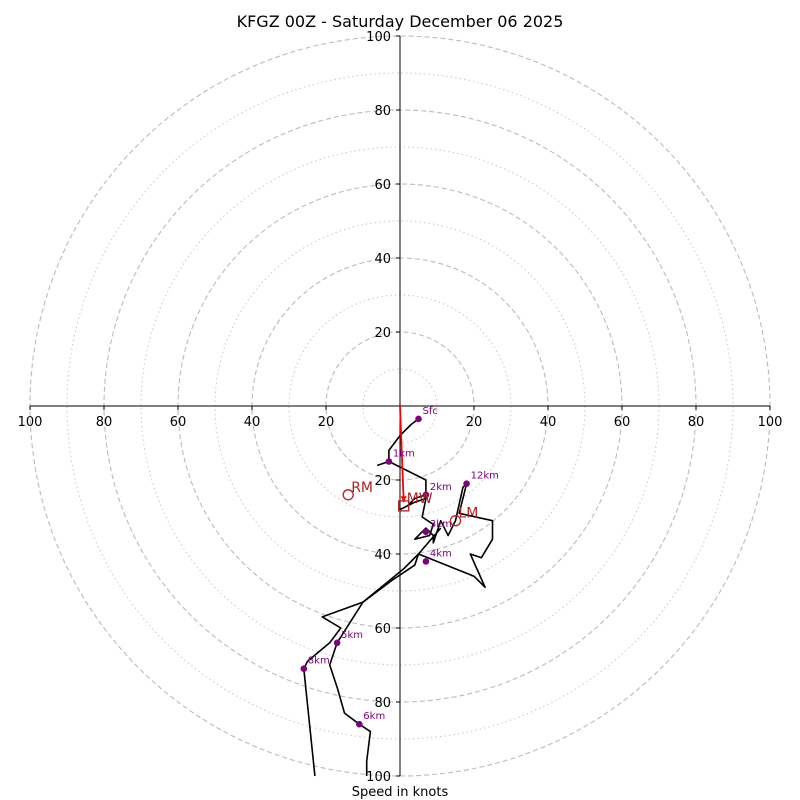 The width and height of the screenshot is (800, 800). What do you see at coordinates (420, 499) in the screenshot?
I see `storm-motion-label: MW` at bounding box center [420, 499].